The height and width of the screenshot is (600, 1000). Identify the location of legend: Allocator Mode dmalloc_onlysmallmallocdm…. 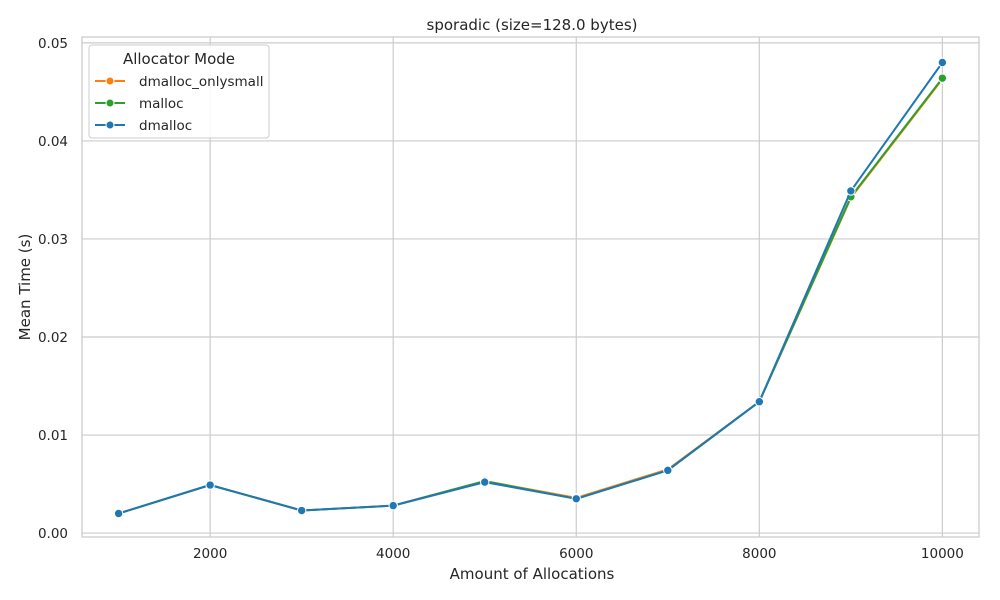
(179, 91).